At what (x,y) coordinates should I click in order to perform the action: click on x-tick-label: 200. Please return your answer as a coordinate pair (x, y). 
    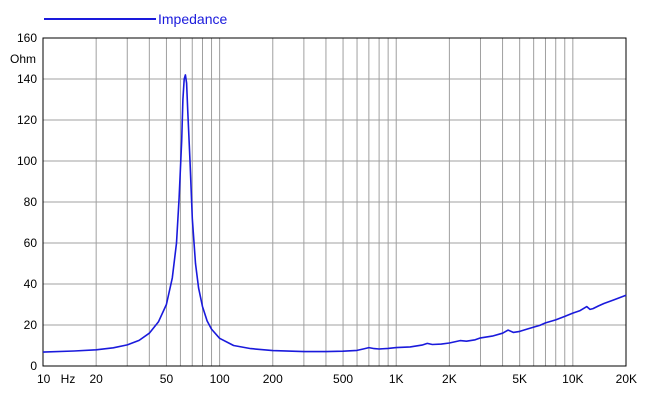
    Looking at the image, I should click on (273, 379).